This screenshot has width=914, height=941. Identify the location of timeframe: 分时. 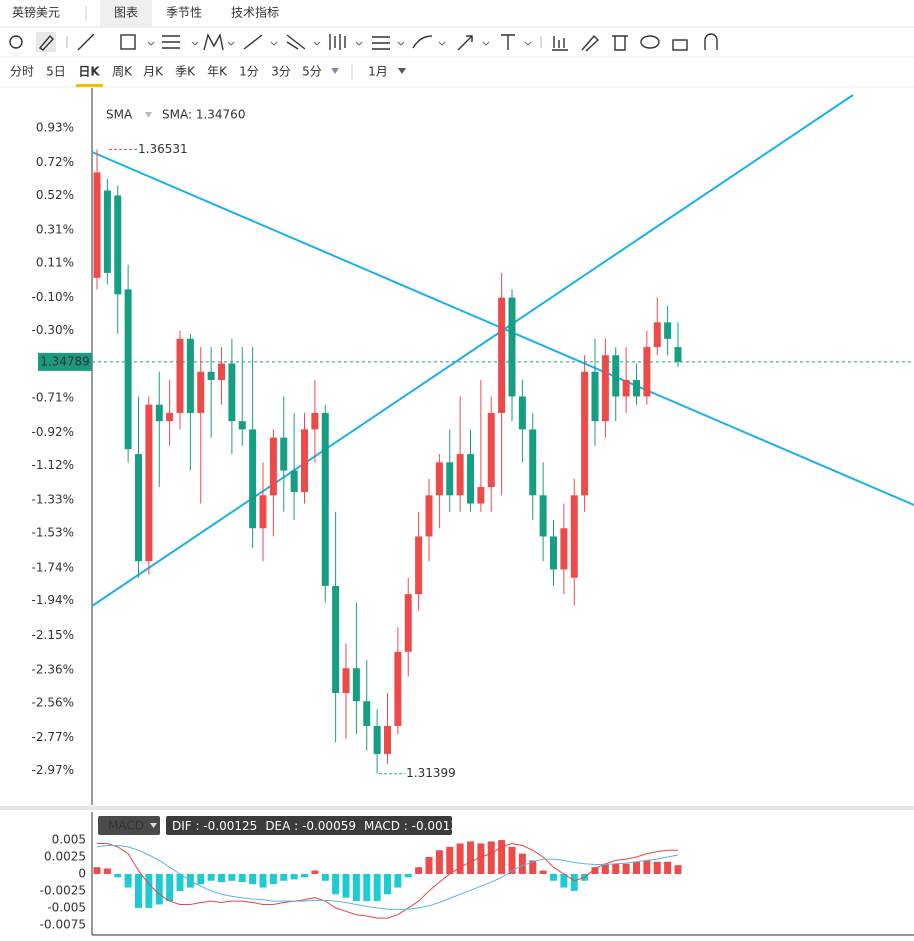
(22, 72).